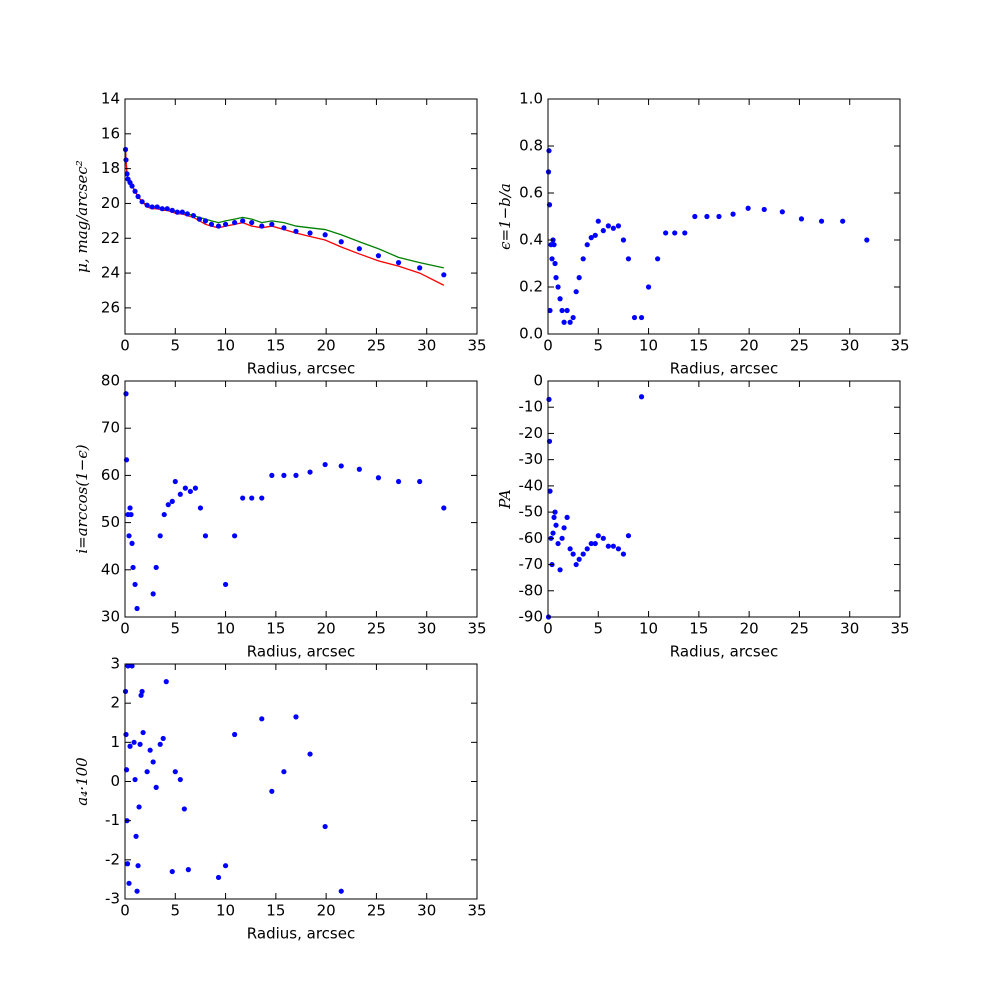  Describe the element at coordinates (531, 99) in the screenshot. I see `y-tick-label: 1.0` at that location.